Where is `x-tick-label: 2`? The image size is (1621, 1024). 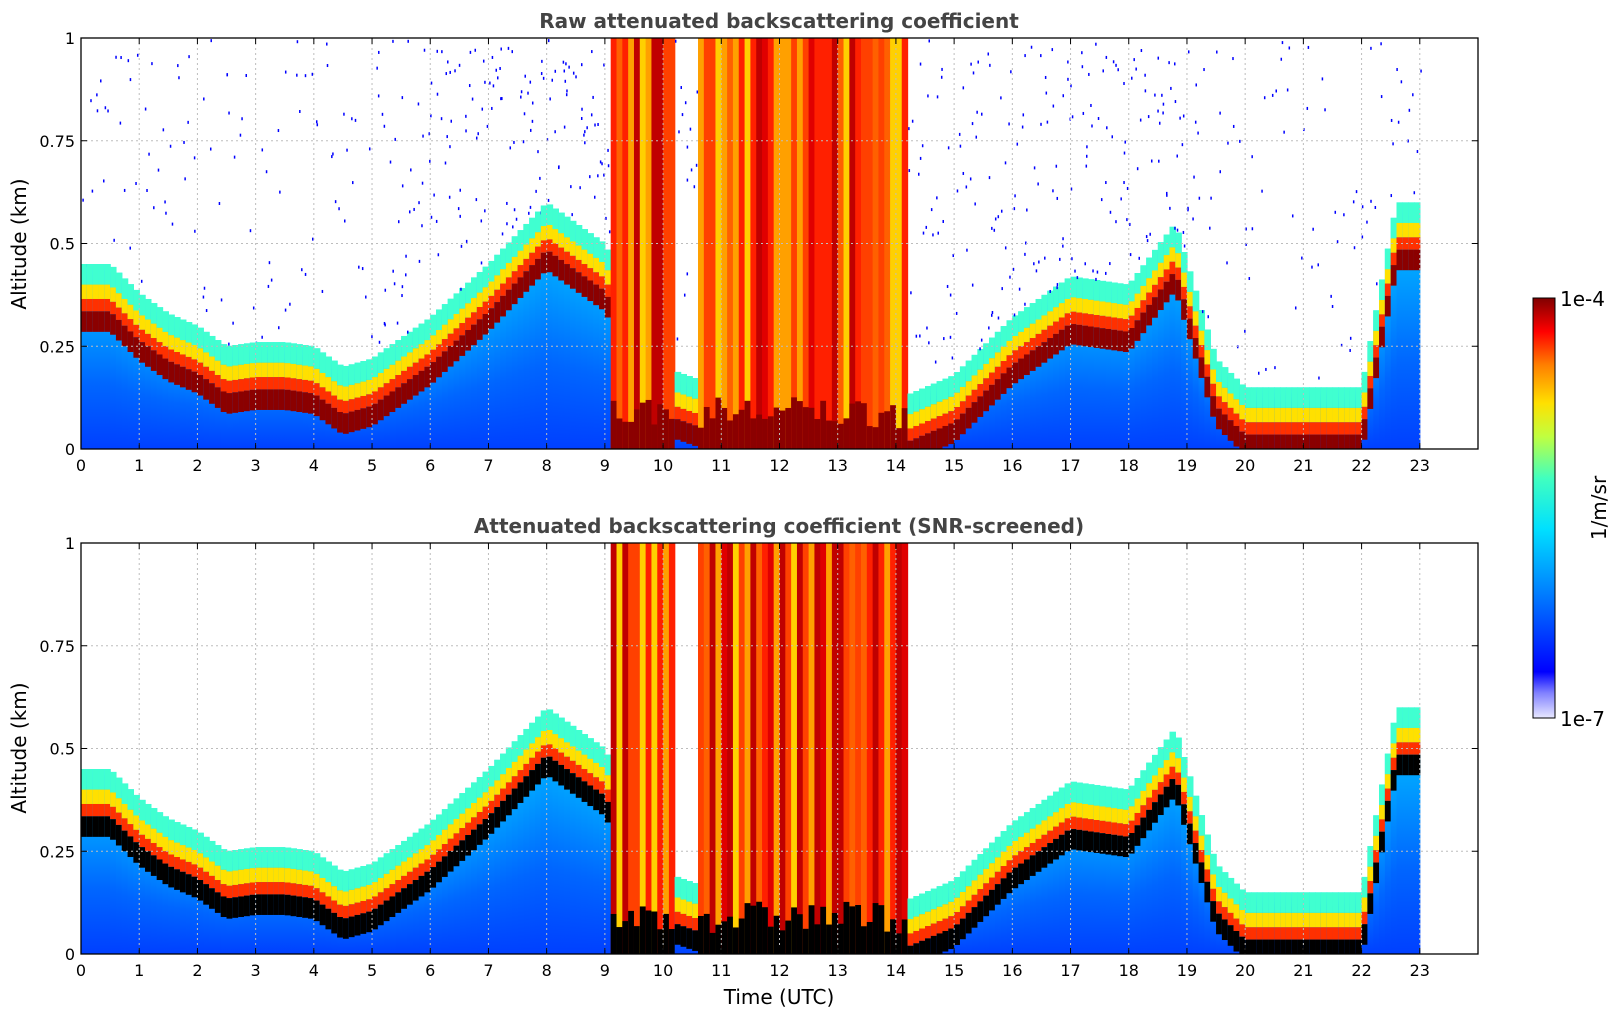 x-tick-label: 2 is located at coordinates (197, 465).